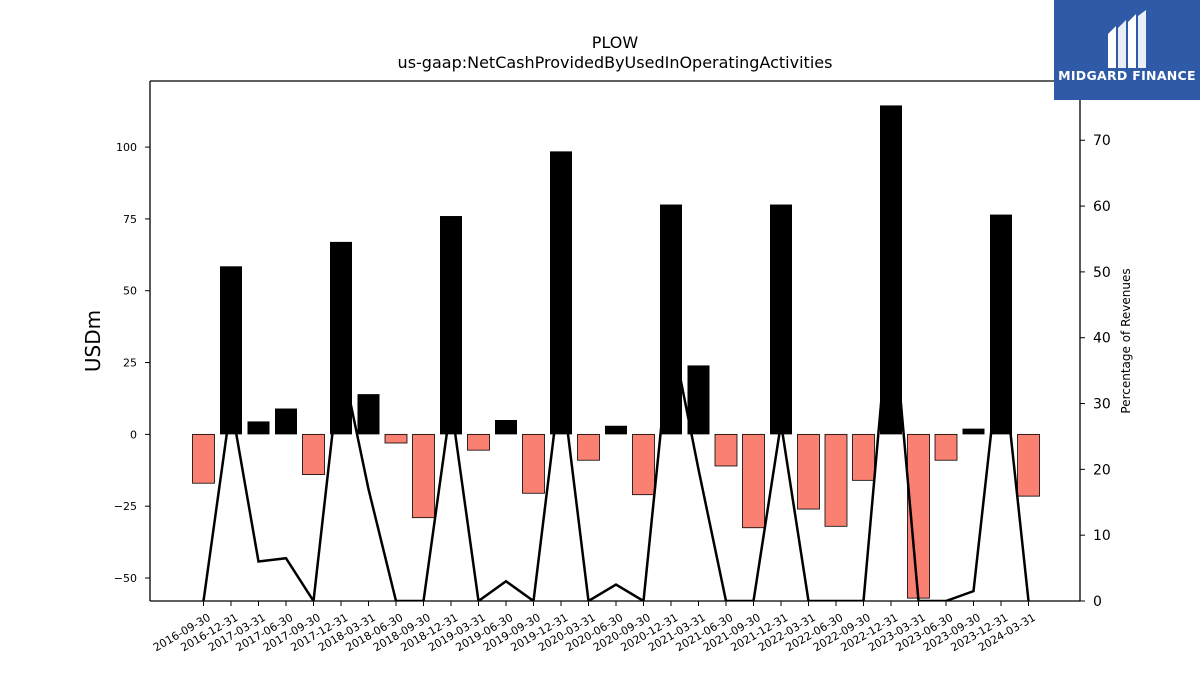  Describe the element at coordinates (1126, 340) in the screenshot. I see `y2-axis-label: Percentage of Revenues` at that location.